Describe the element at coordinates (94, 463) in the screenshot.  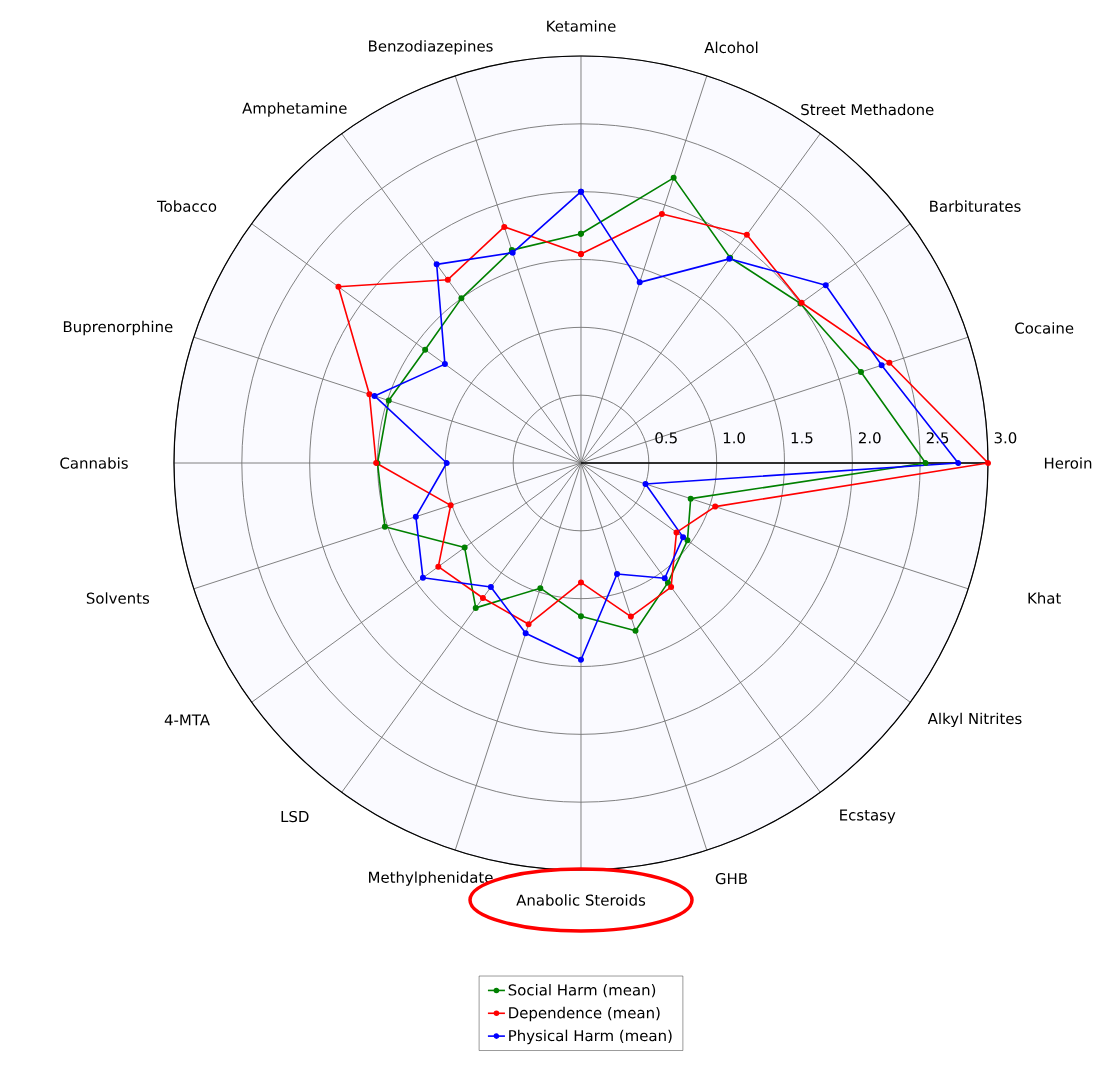
I see `spoke-label: Cannabis` at that location.